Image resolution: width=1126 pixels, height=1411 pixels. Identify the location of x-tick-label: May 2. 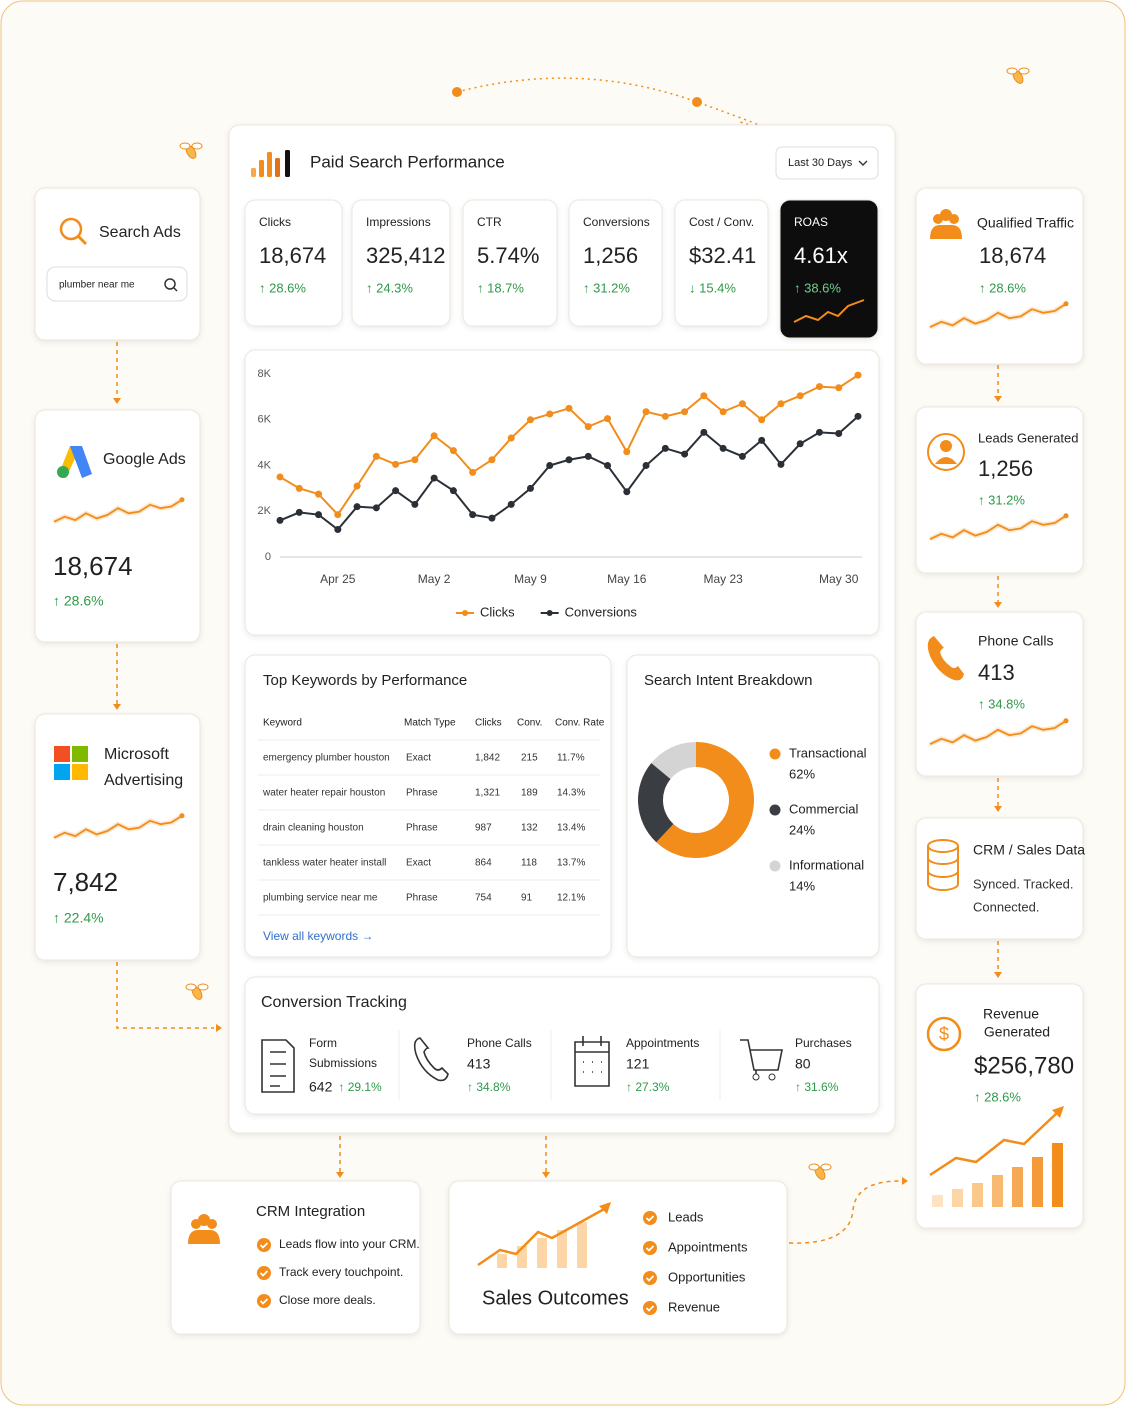
(434, 579).